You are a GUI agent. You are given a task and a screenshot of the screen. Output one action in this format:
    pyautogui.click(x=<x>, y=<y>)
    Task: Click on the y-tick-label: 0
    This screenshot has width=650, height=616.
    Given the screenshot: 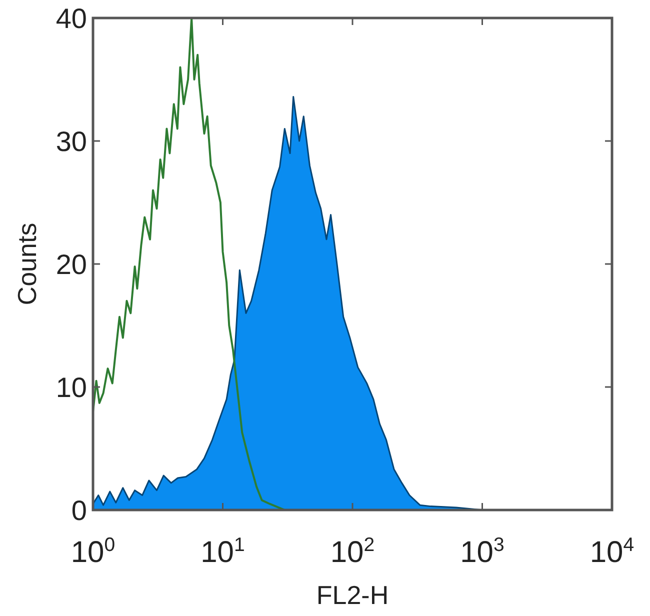 What is the action you would take?
    pyautogui.click(x=79, y=510)
    